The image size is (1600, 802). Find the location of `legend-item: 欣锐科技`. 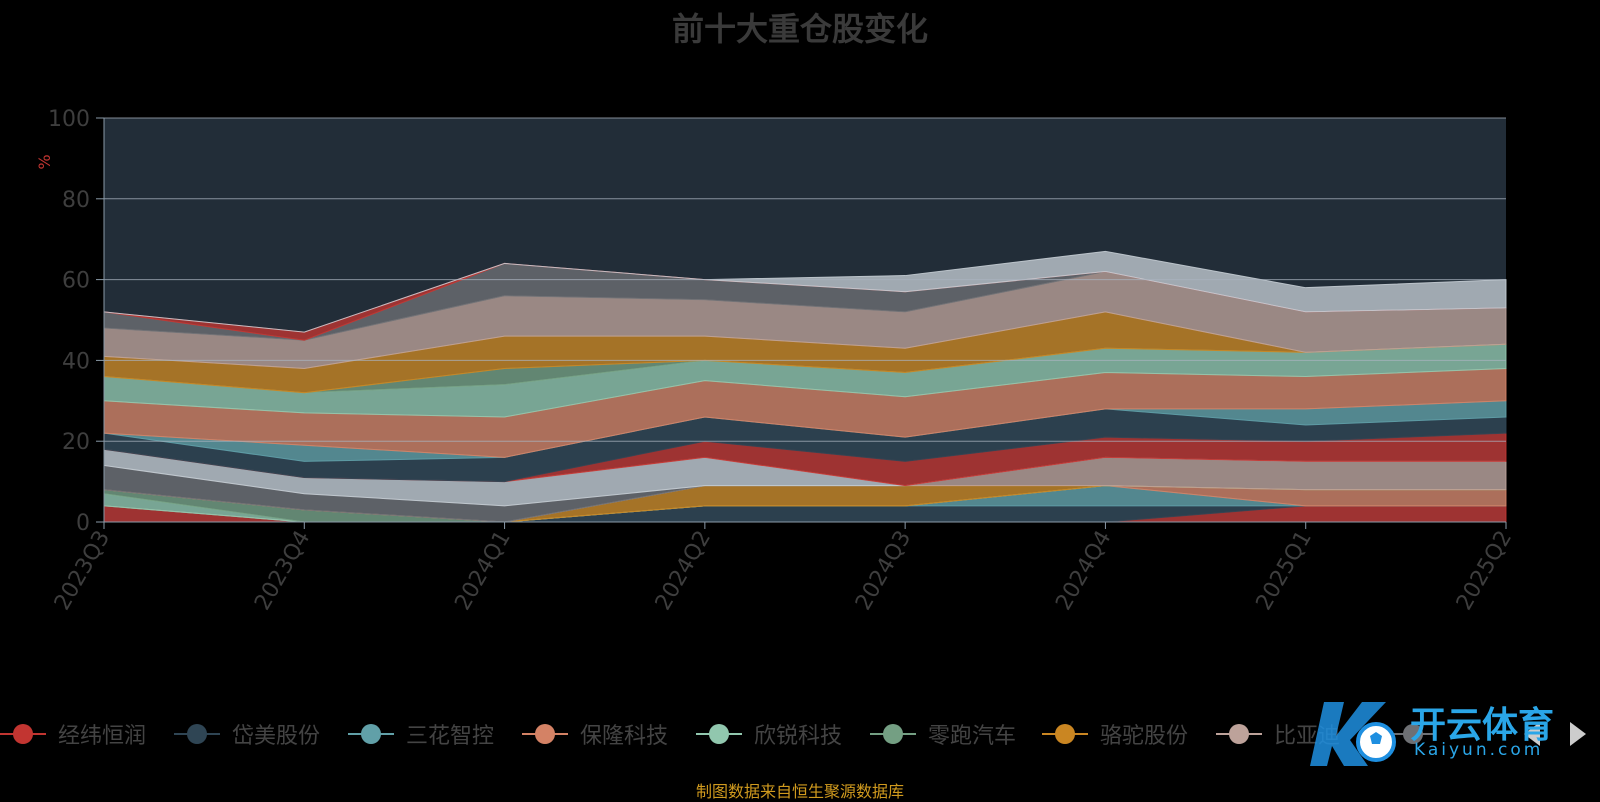

legend-item: 欣锐科技 is located at coordinates (769, 734).